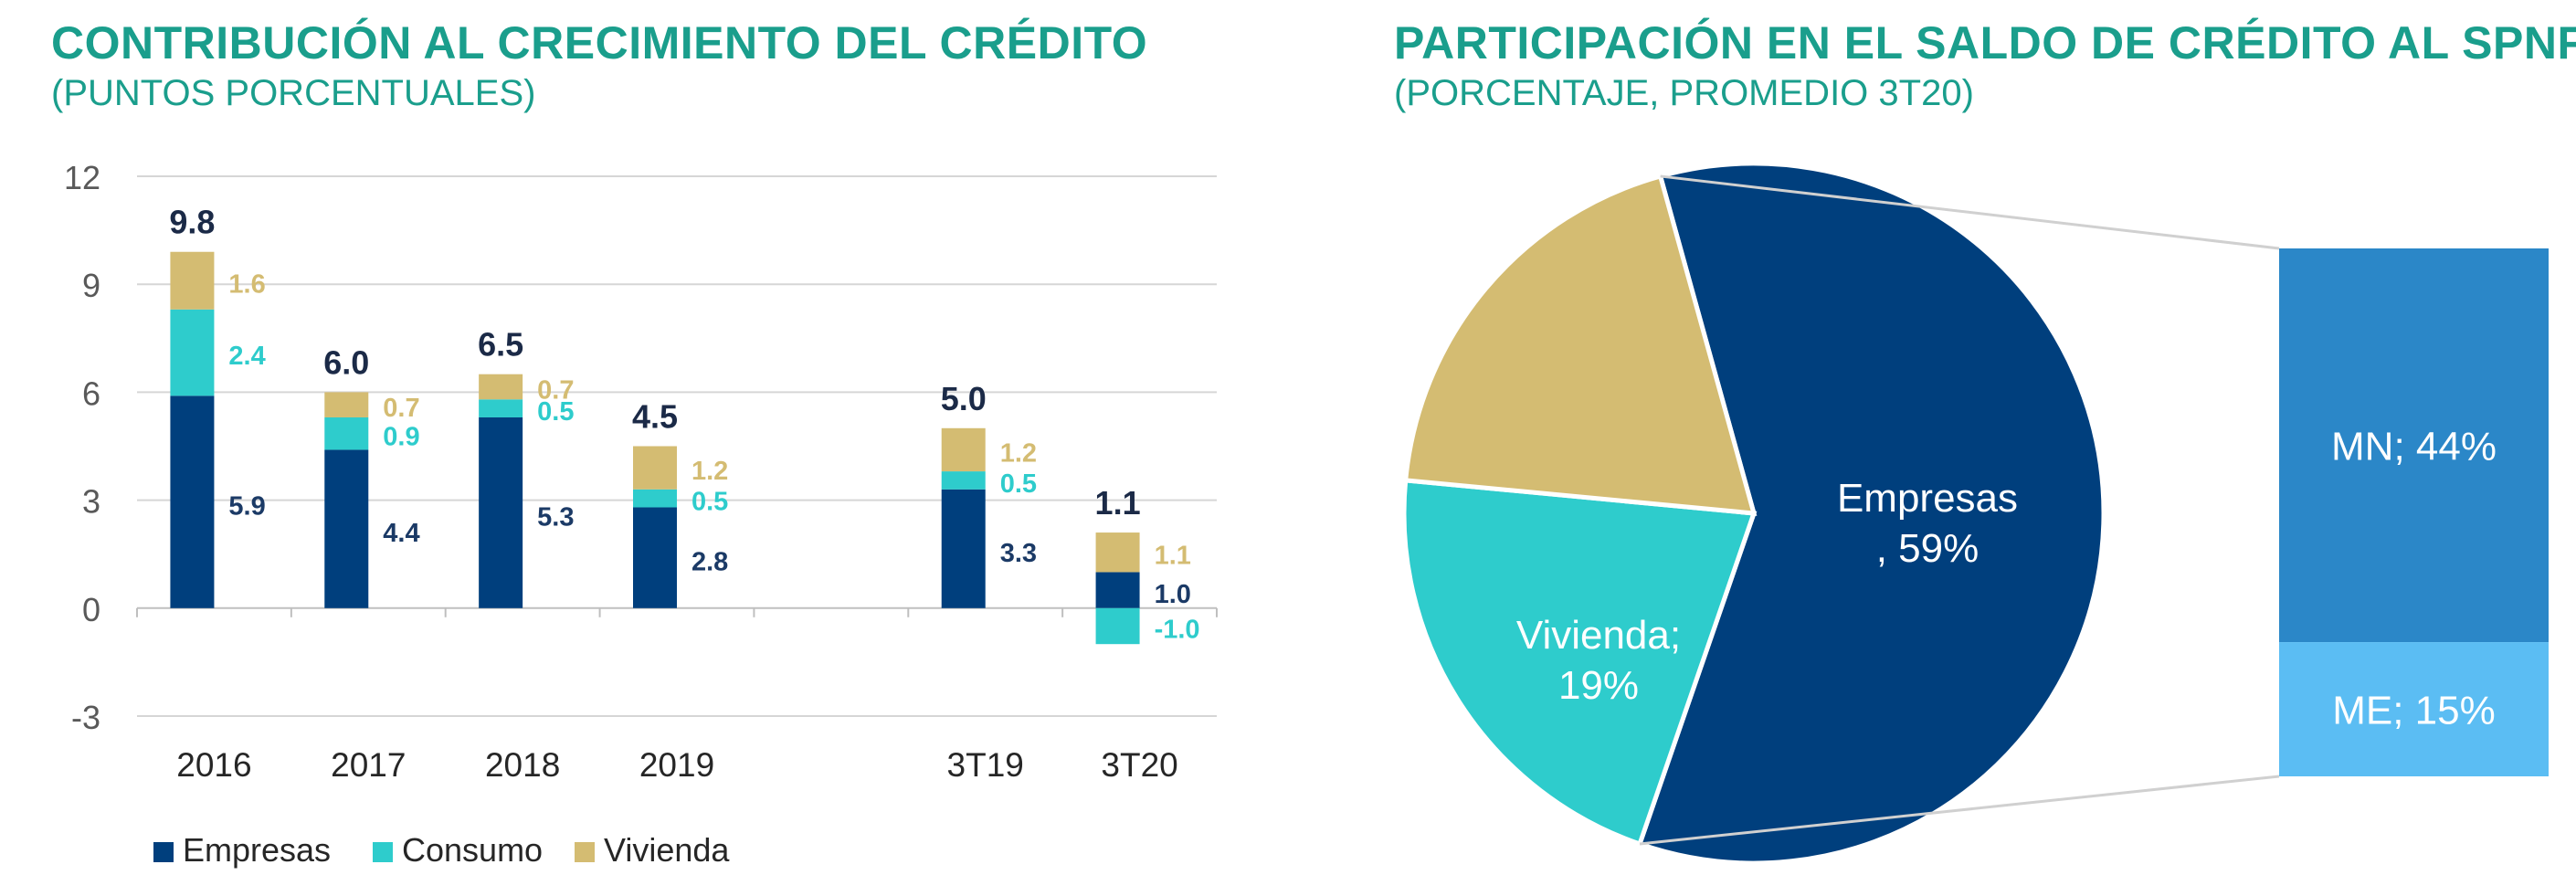 The image size is (2576, 875). I want to click on bar-chart-legend: Empresas Consumo Vivienda, so click(441, 850).